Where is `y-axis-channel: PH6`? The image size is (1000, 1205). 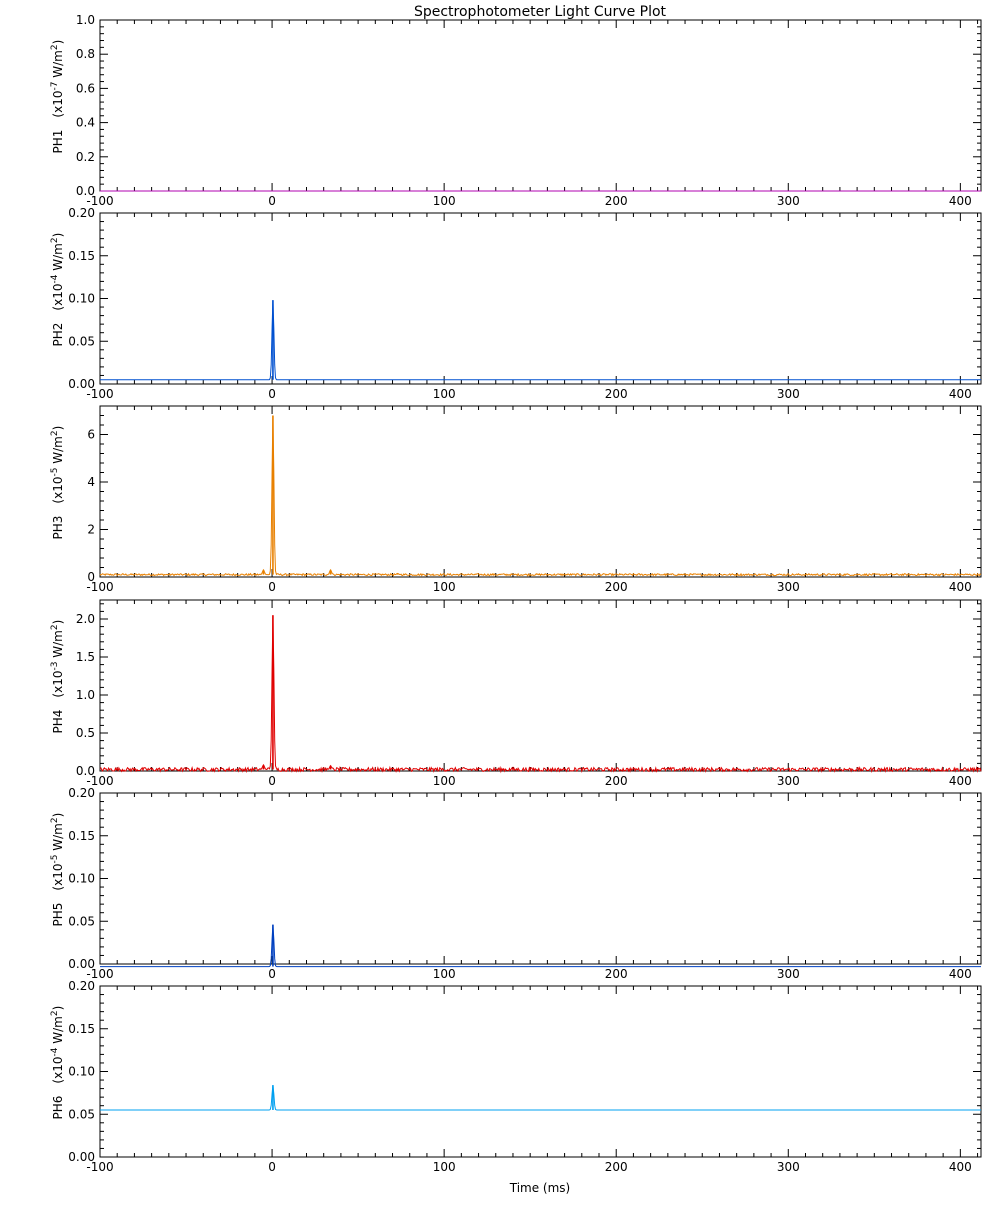 y-axis-channel: PH6 is located at coordinates (58, 1108).